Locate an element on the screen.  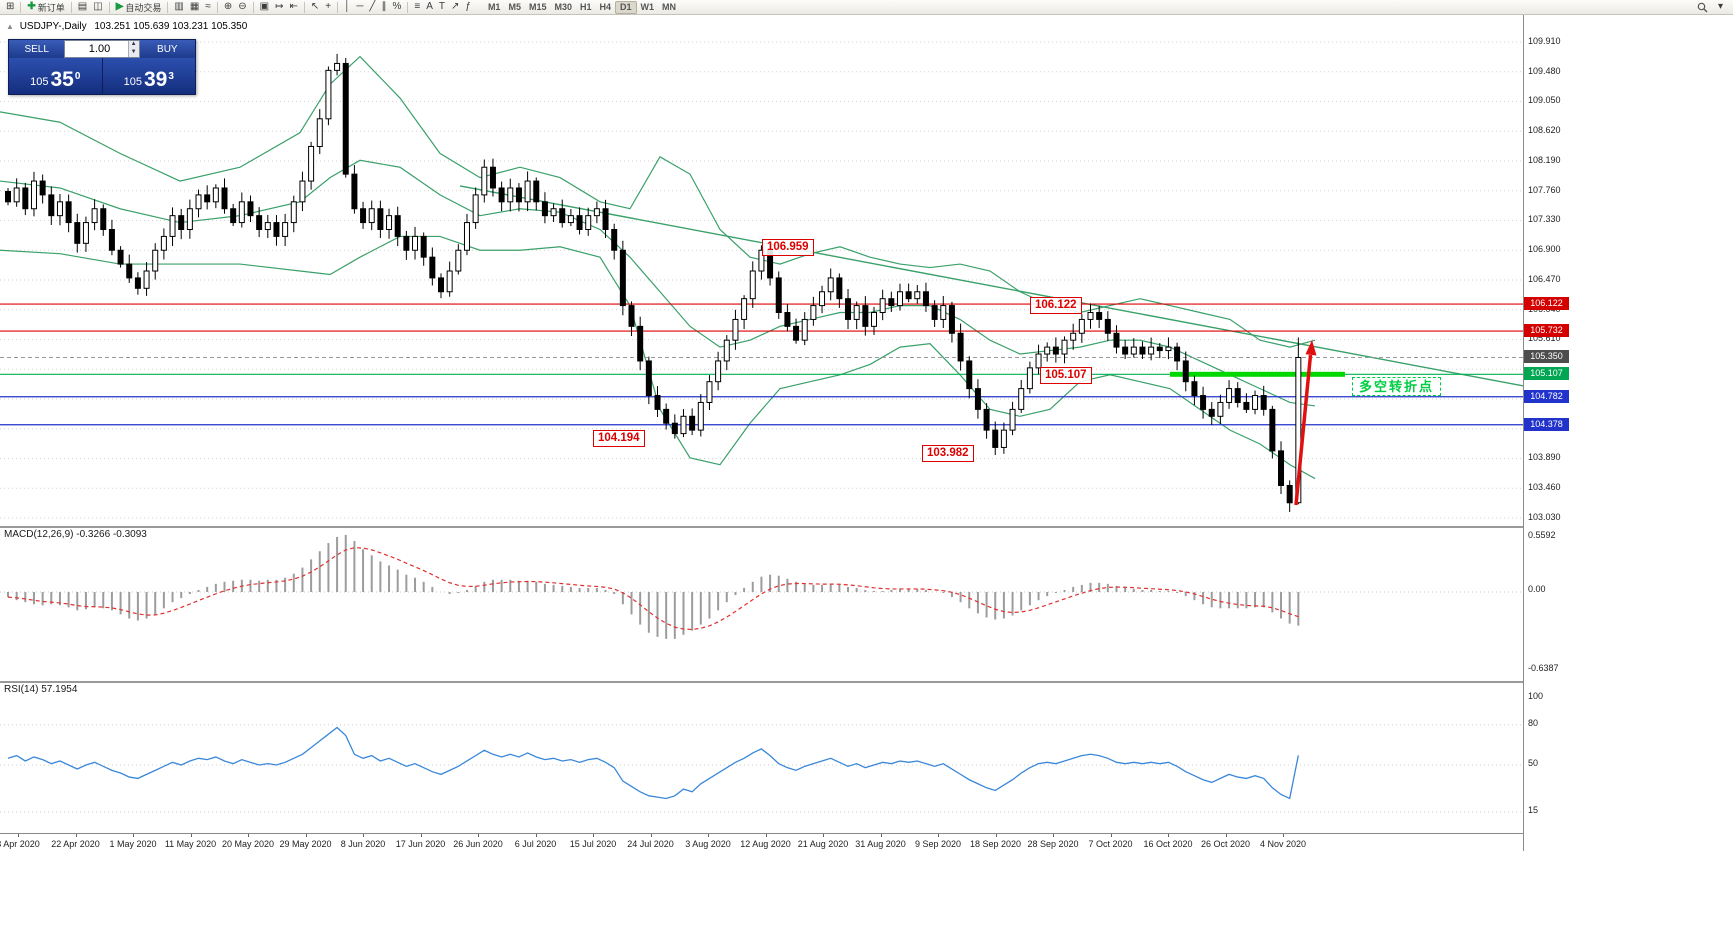
volume-down-button: ▼ is located at coordinates (133, 53).